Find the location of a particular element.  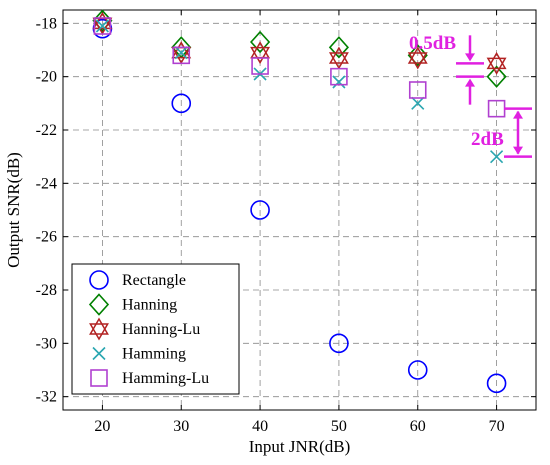

x-tick-label: 30 is located at coordinates (181, 426).